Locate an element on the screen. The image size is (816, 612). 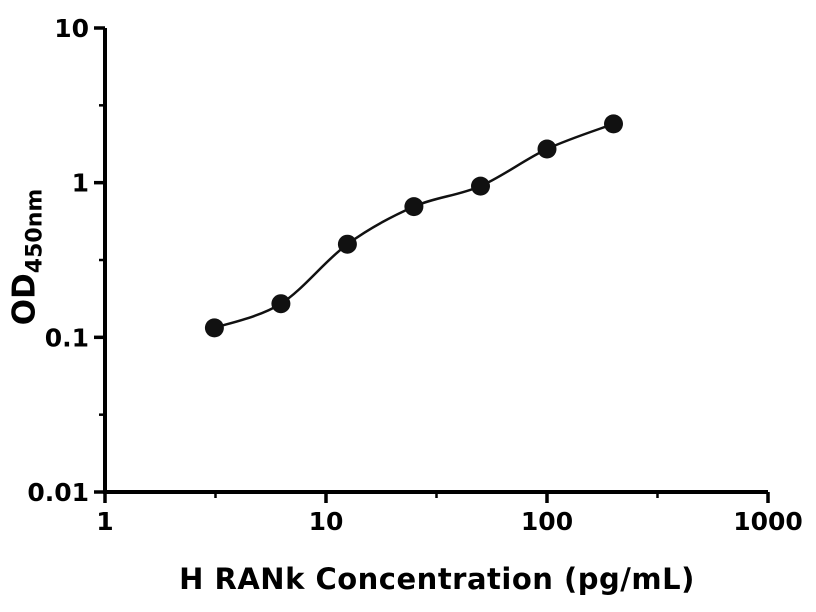
x-axis-title: H RANk Concentration (pg/mL) is located at coordinates (437, 579).